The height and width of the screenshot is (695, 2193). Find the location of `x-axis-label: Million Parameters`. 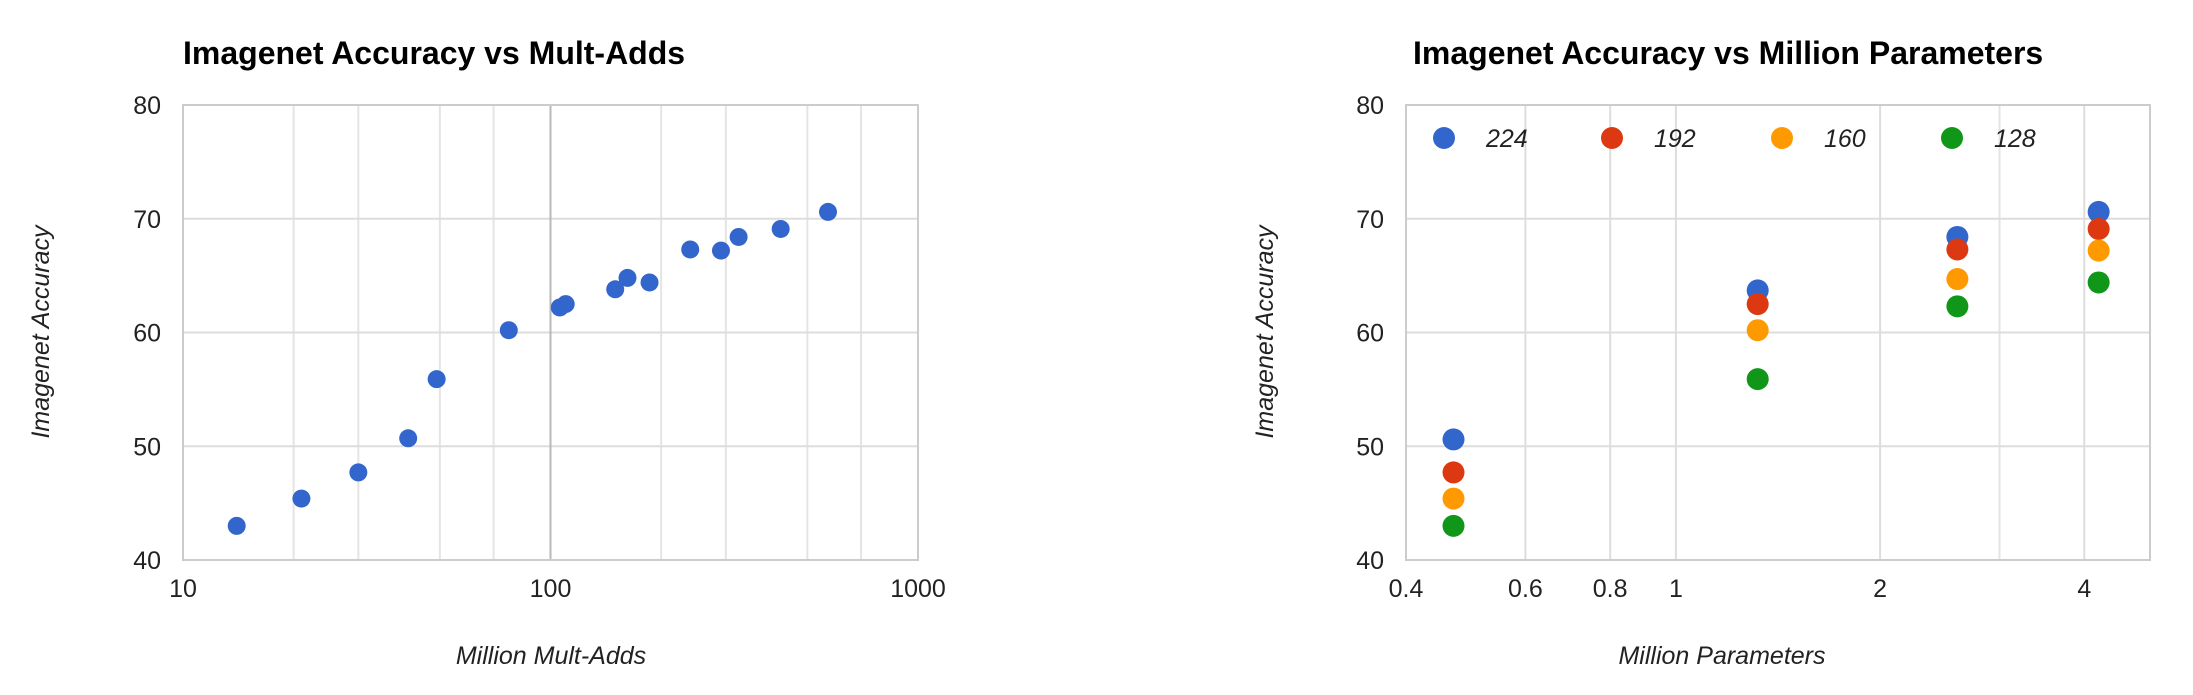

x-axis-label: Million Parameters is located at coordinates (1721, 656).